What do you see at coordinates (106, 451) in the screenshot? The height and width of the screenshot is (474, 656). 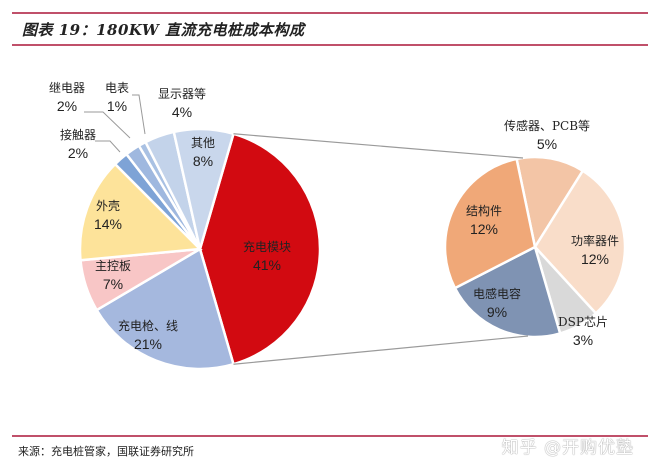 I see `source-note: 来源：充电桩管家，国联证券研究所` at bounding box center [106, 451].